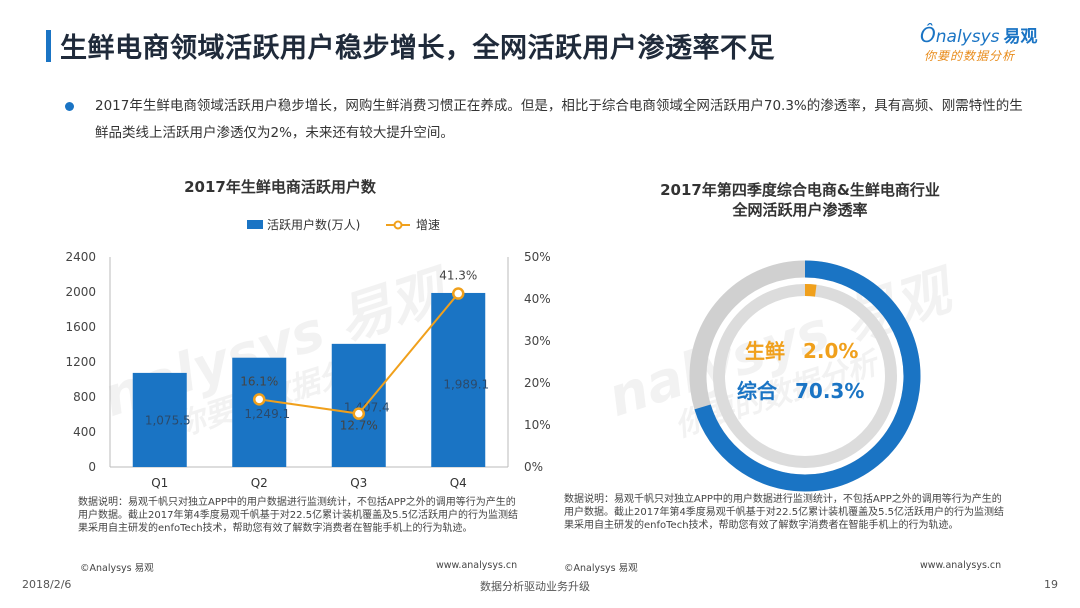 This screenshot has height=608, width=1080. Describe the element at coordinates (537, 299) in the screenshot. I see `y-right-tick-label: 40%` at that location.